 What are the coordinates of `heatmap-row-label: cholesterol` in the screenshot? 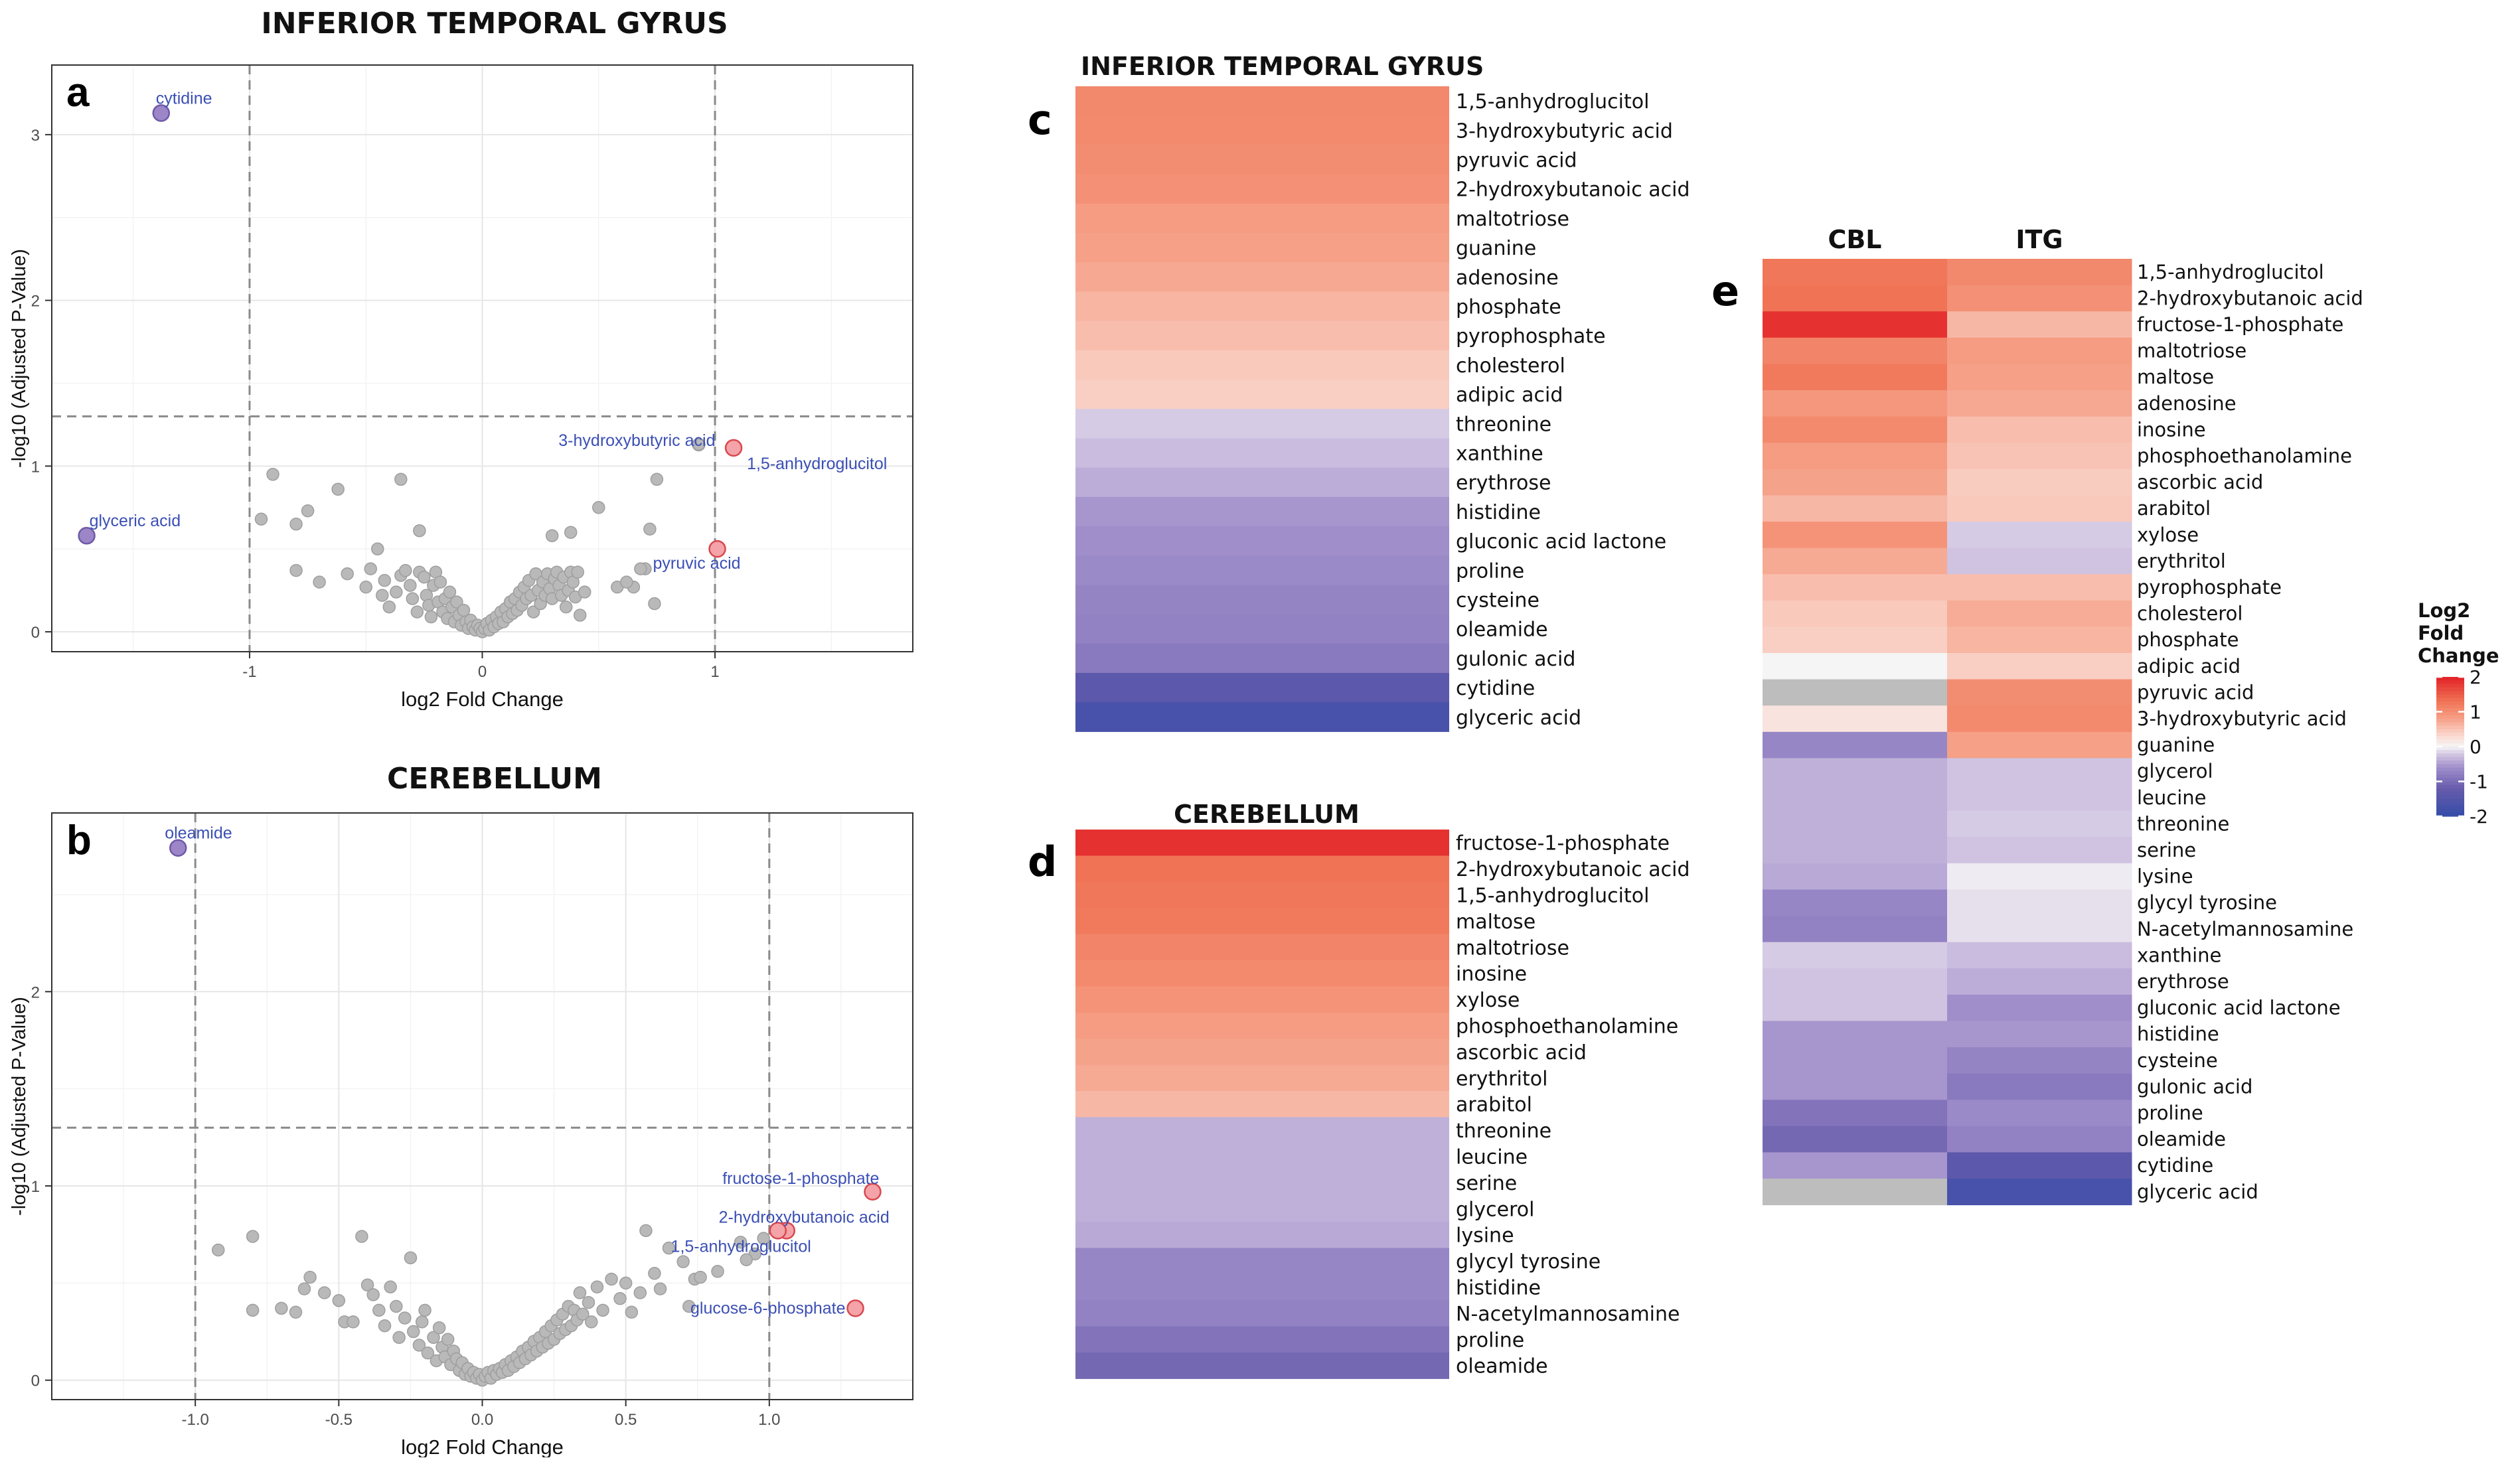 It's located at (1510, 366).